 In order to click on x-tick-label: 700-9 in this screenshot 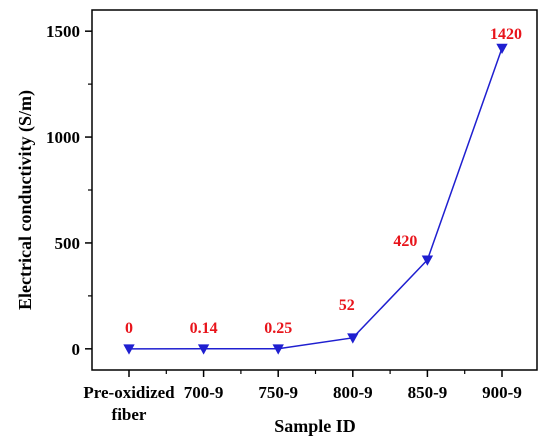, I will do `click(204, 392)`.